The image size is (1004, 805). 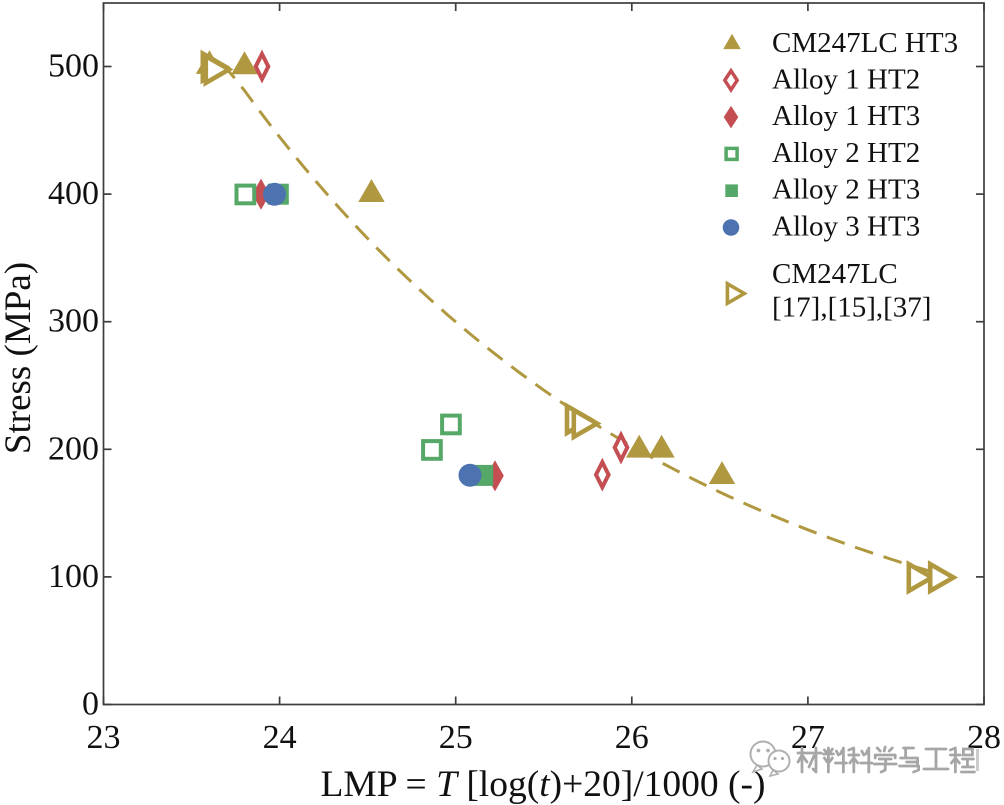 I want to click on svg-text: [17],[15],[37], so click(x=851, y=308).